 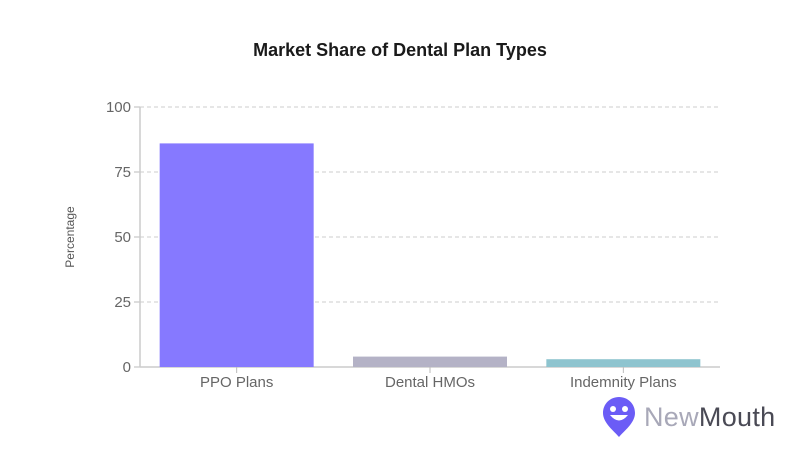 What do you see at coordinates (430, 382) in the screenshot?
I see `x-tick-label: Dental HMOs` at bounding box center [430, 382].